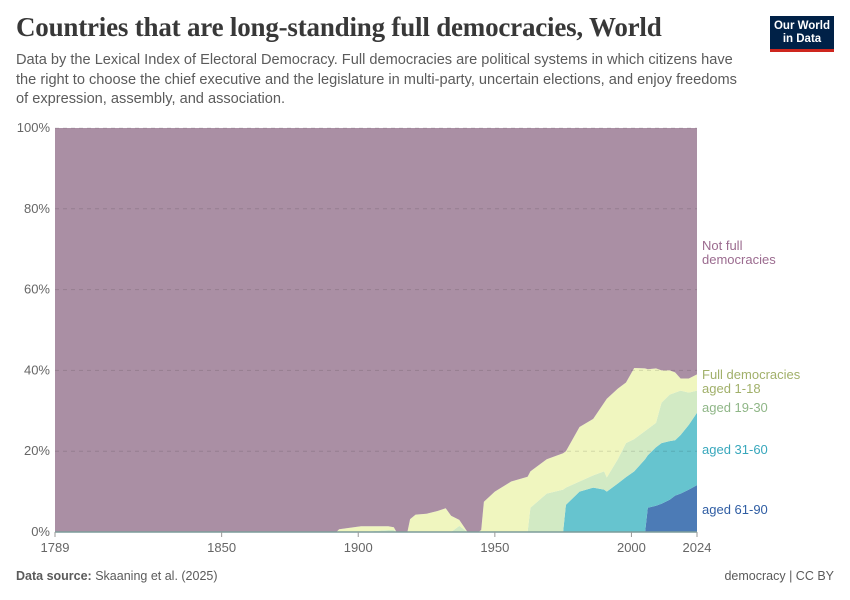 The image size is (850, 600). I want to click on label-aged-61-90: aged 61-90, so click(735, 509).